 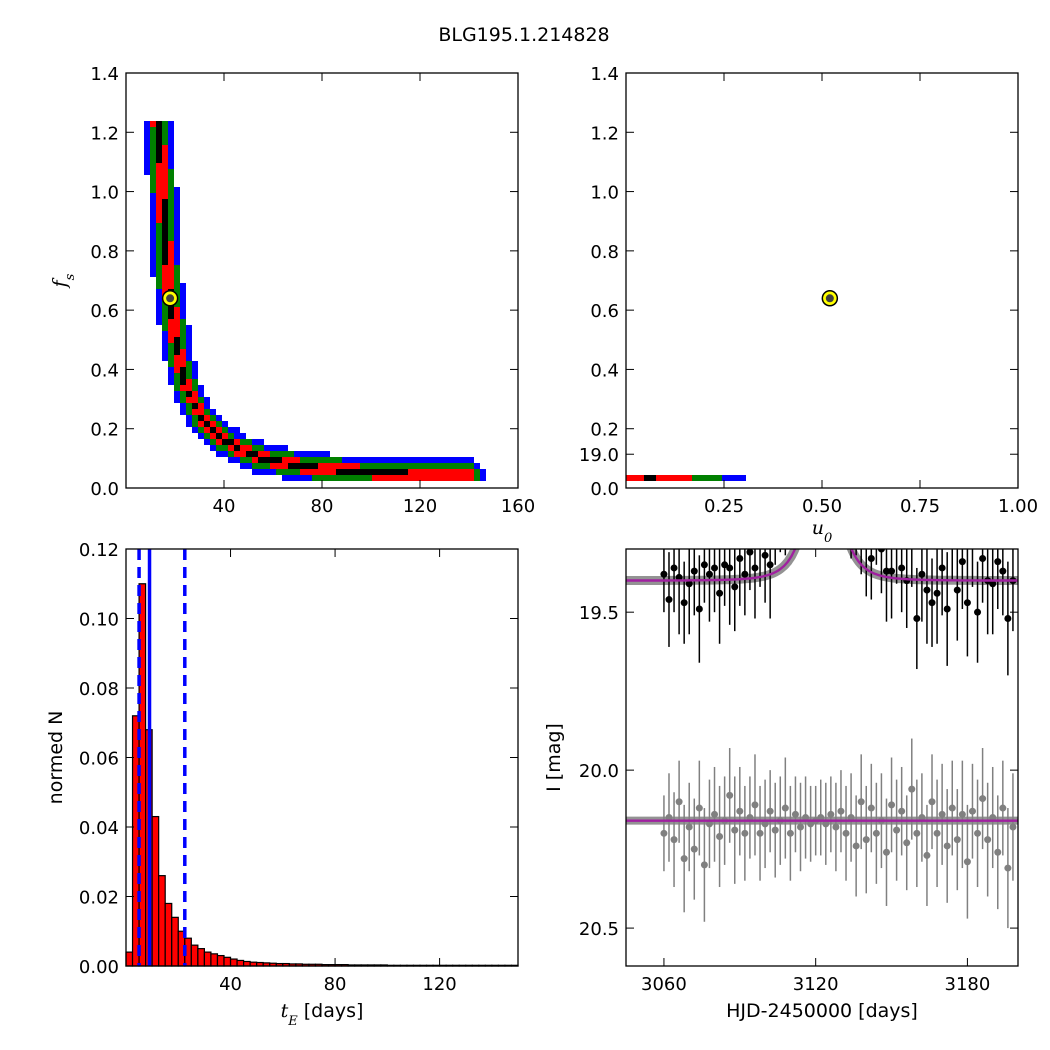 What do you see at coordinates (99, 550) in the screenshot?
I see `panel-bottom-left-ytick-label: 0.12` at bounding box center [99, 550].